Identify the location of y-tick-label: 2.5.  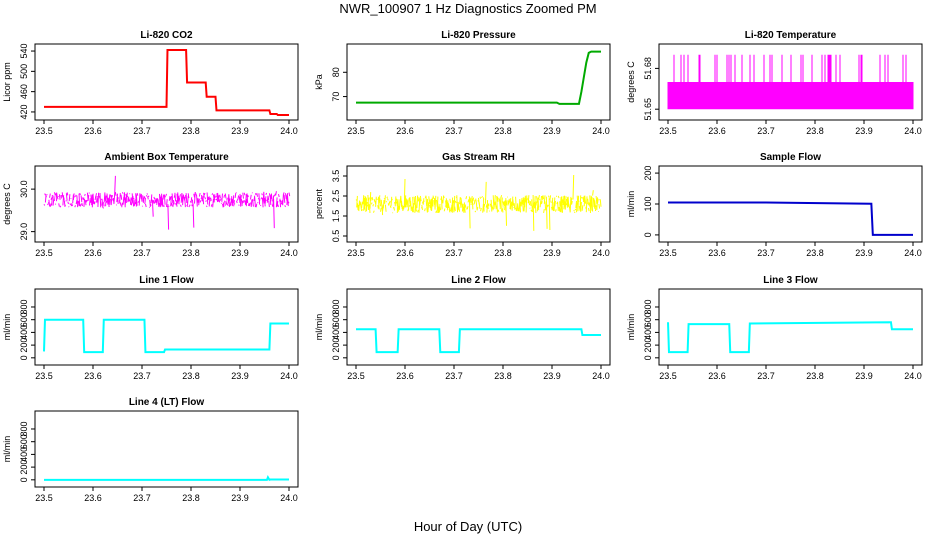
(336, 196).